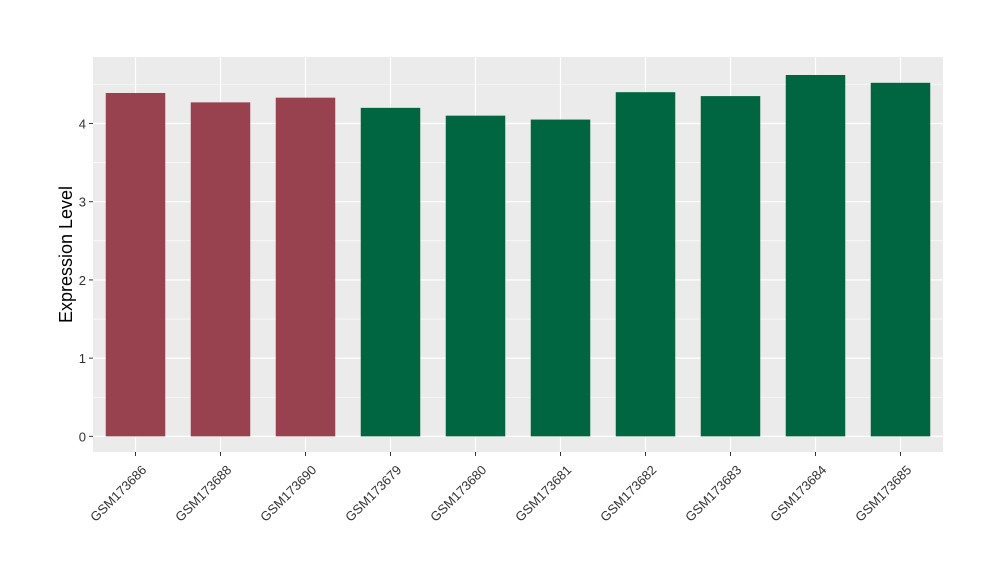 This screenshot has height=585, width=1000. What do you see at coordinates (458, 493) in the screenshot?
I see `x-tick-label: GSM173680` at bounding box center [458, 493].